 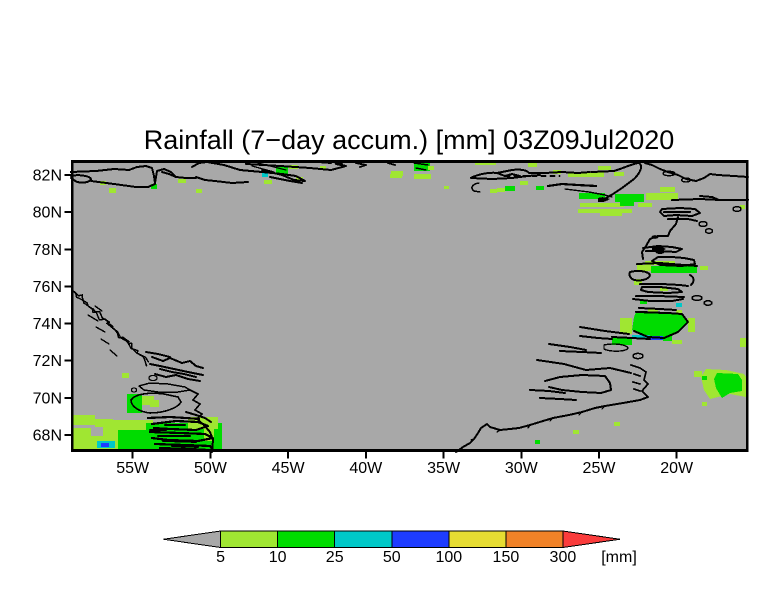 What do you see at coordinates (444, 468) in the screenshot?
I see `svg-text: 35W` at bounding box center [444, 468].